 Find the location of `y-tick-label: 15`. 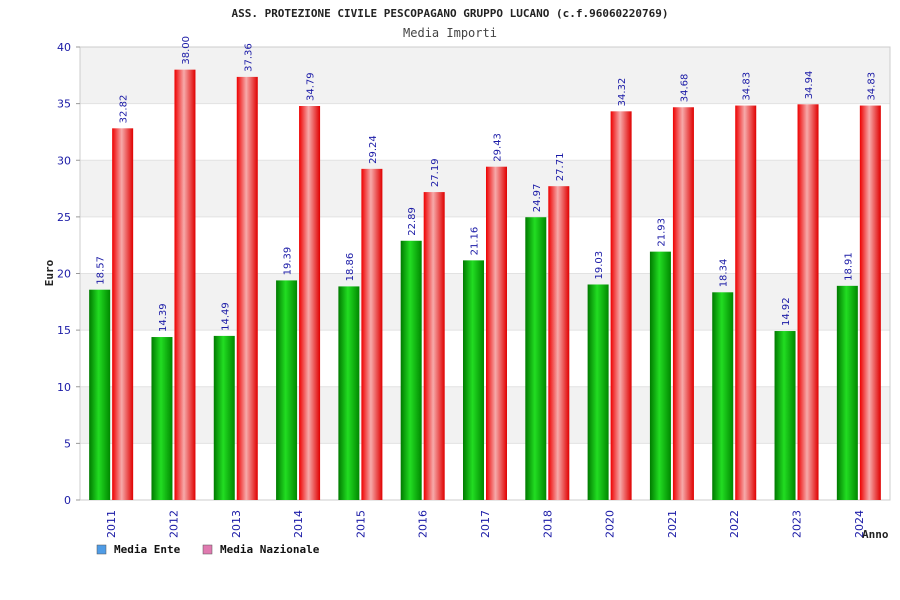

y-tick-label: 15 is located at coordinates (64, 330).